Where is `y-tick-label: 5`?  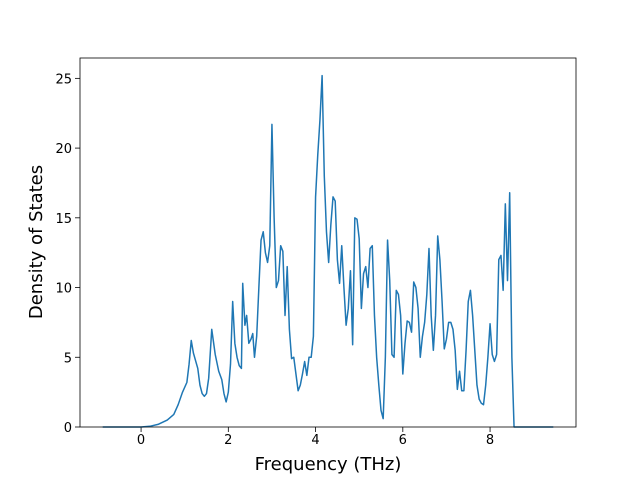 y-tick-label: 5 is located at coordinates (68, 358).